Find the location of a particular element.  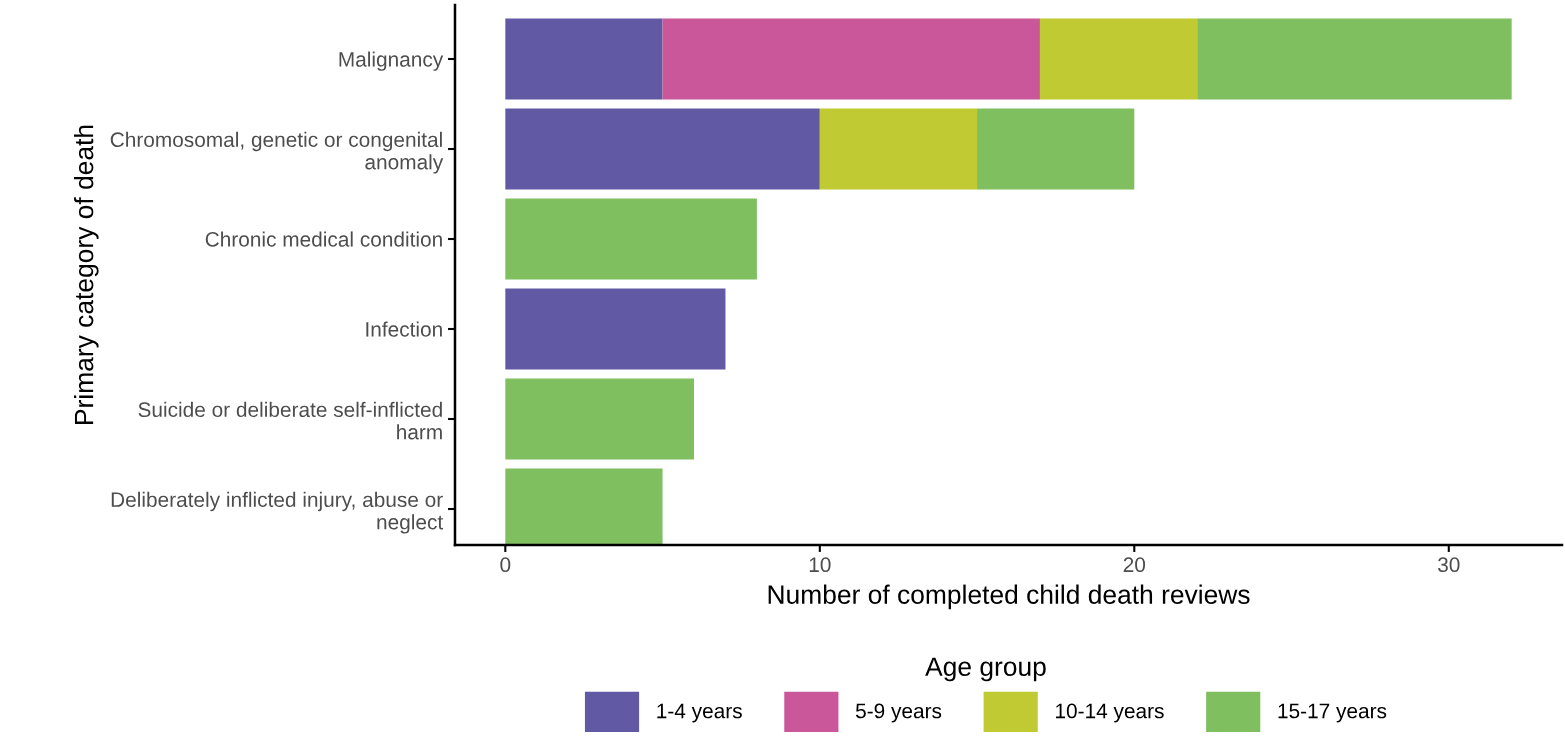

legend-label: 10-14 years is located at coordinates (1110, 713).